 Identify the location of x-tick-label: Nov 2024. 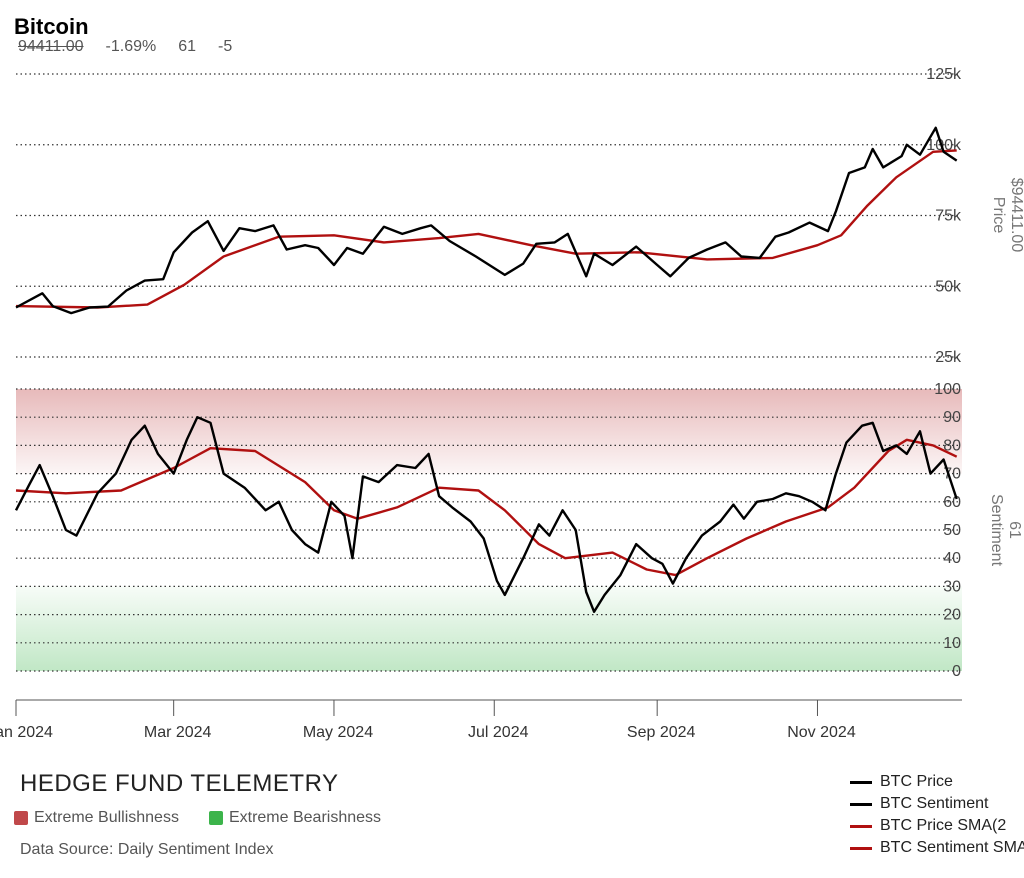
(821, 732).